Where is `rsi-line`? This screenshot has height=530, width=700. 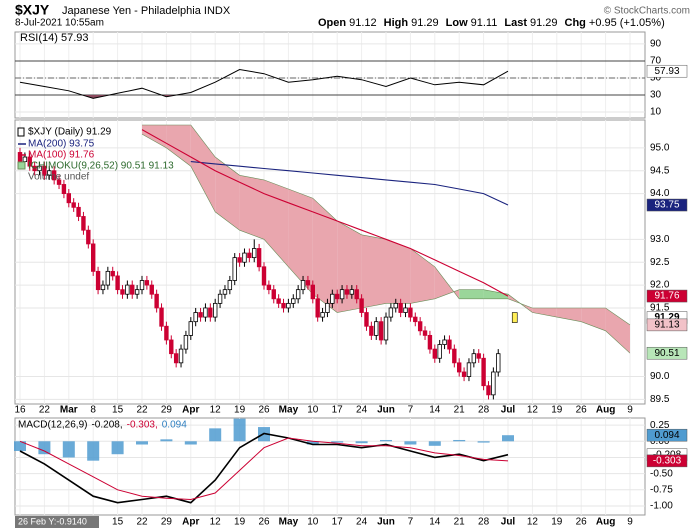
rsi-line is located at coordinates (264, 83).